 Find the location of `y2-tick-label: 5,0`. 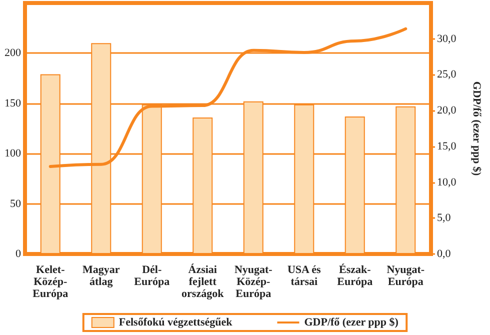

y2-tick-label: 5,0 is located at coordinates (444, 218).